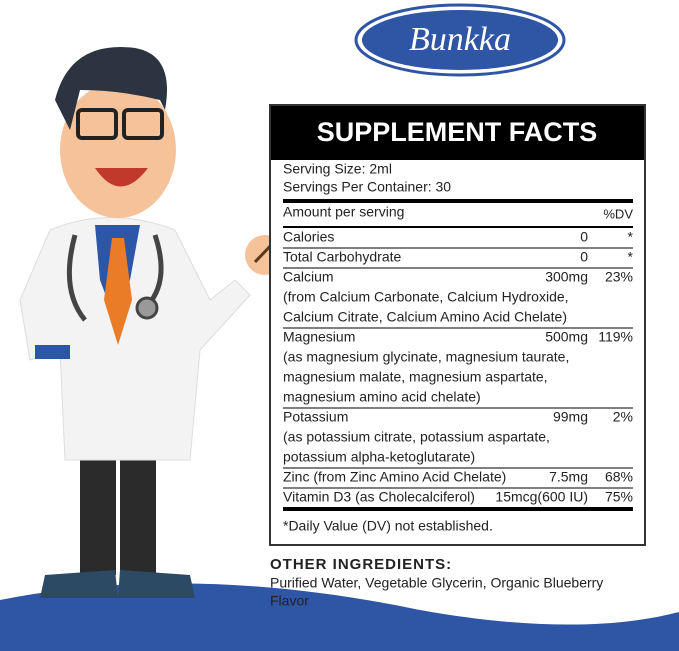 This screenshot has height=651, width=679. Describe the element at coordinates (623, 417) in the screenshot. I see `nutrient-dv: 2%` at that location.